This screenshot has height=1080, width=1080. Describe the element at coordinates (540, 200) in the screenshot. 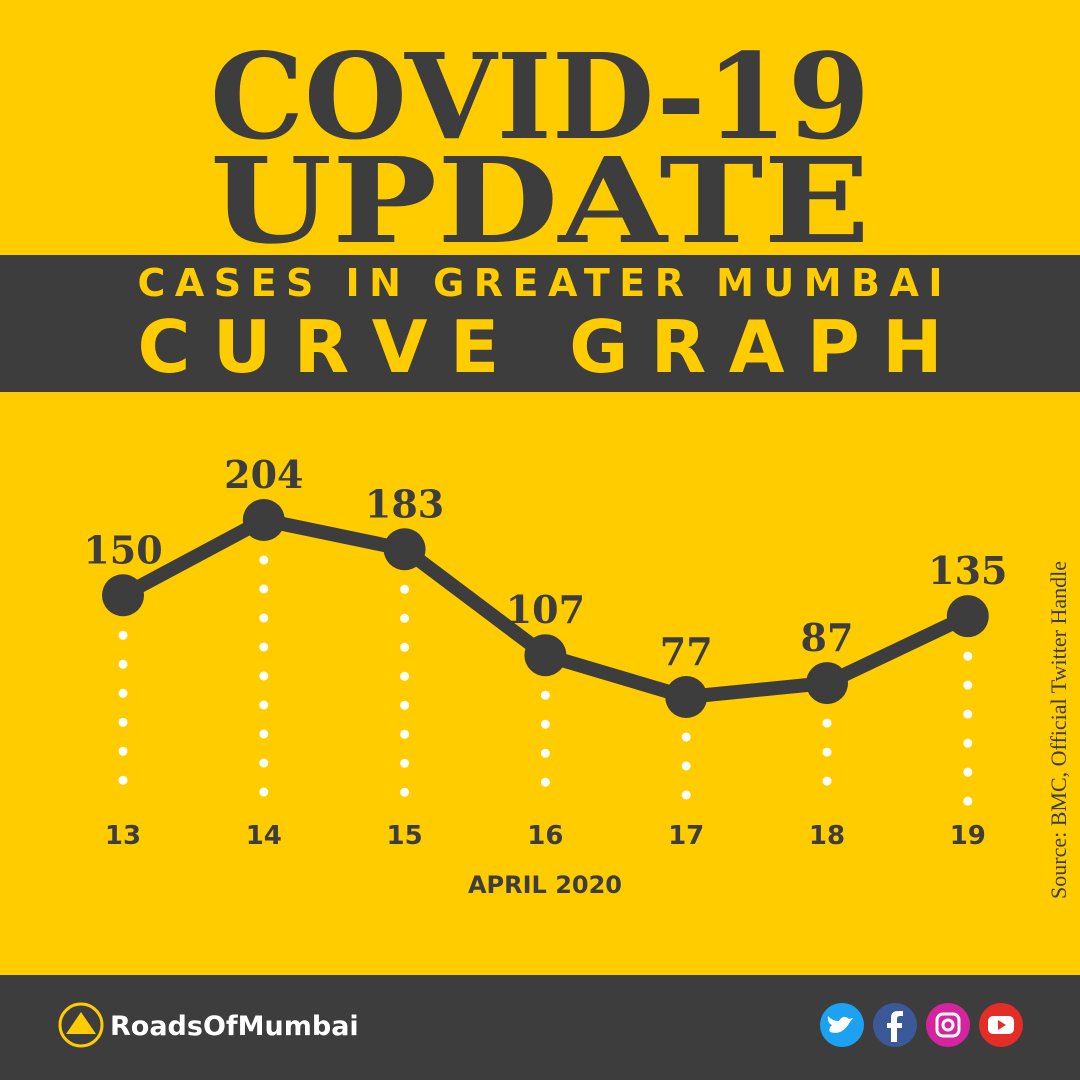

I see `title-line2: UPDATE` at that location.